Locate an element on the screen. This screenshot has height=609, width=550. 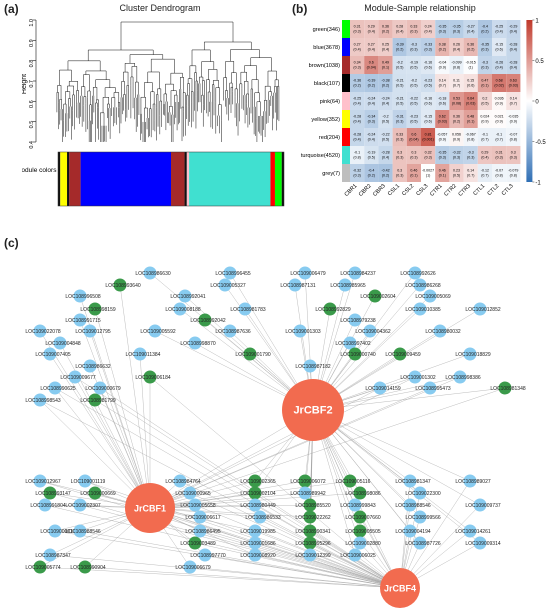
cell-correlation: 0.25 is located at coordinates (385, 45).